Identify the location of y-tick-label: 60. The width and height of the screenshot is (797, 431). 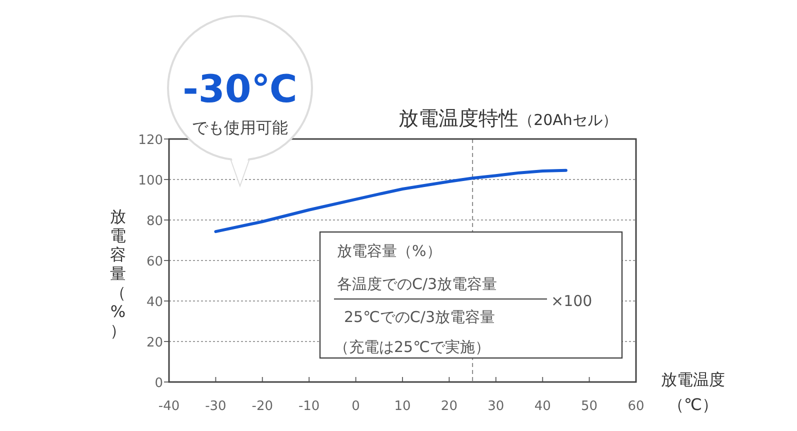
(154, 262).